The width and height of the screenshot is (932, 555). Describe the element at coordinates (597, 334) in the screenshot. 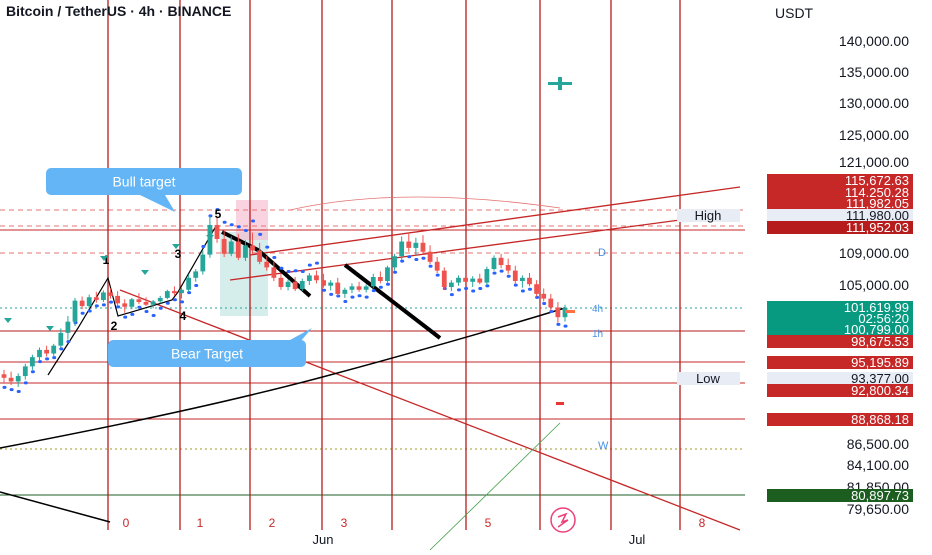

I see `annotation-label: 1h` at that location.